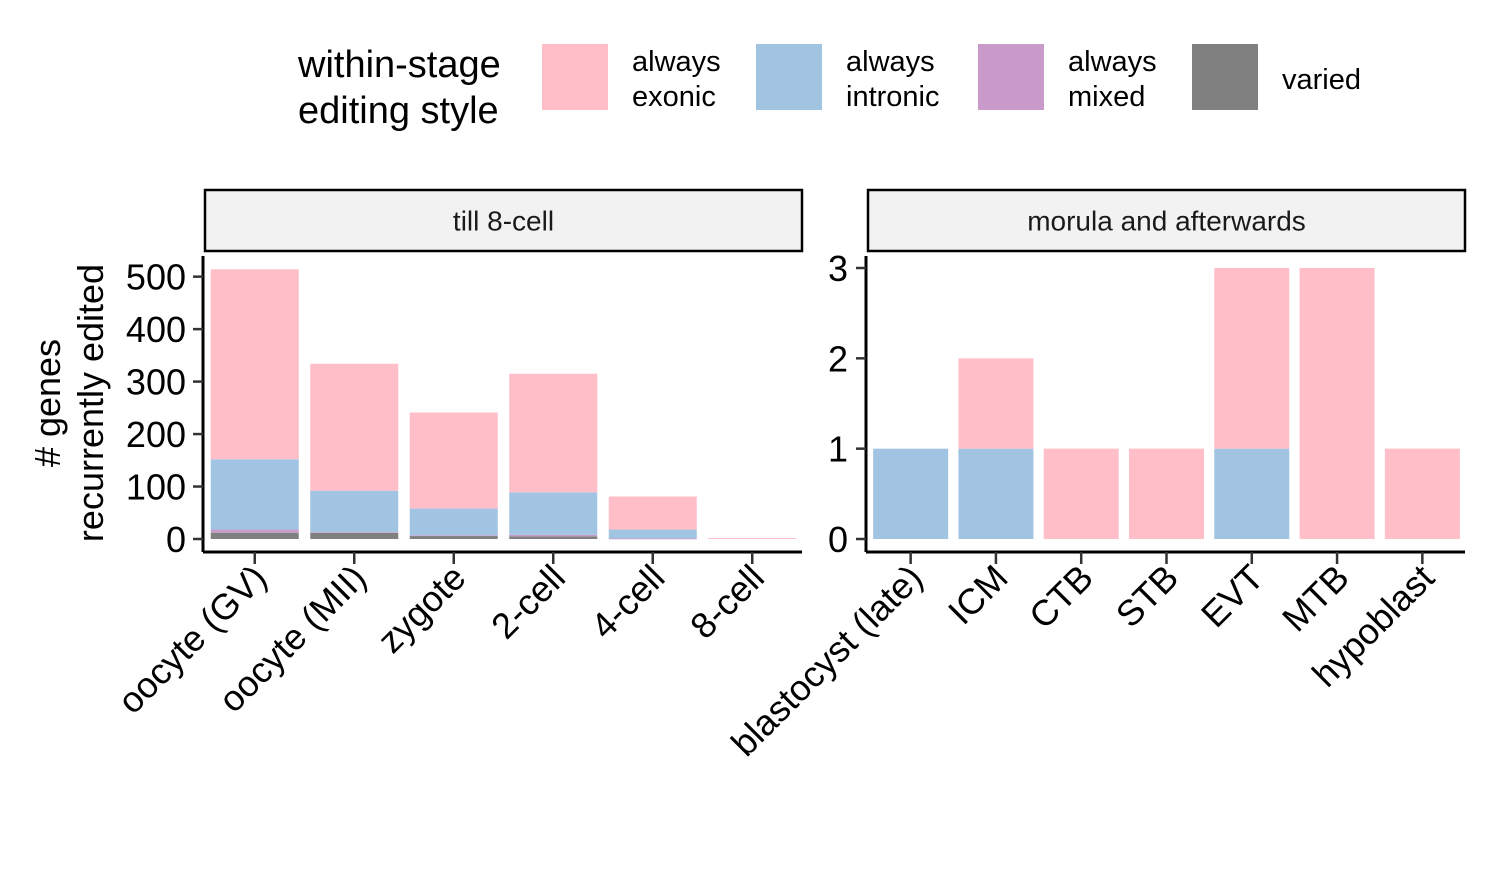 Image resolution: width=1488 pixels, height=876 pixels. I want to click on legend-label-line: varied, so click(1321, 80).